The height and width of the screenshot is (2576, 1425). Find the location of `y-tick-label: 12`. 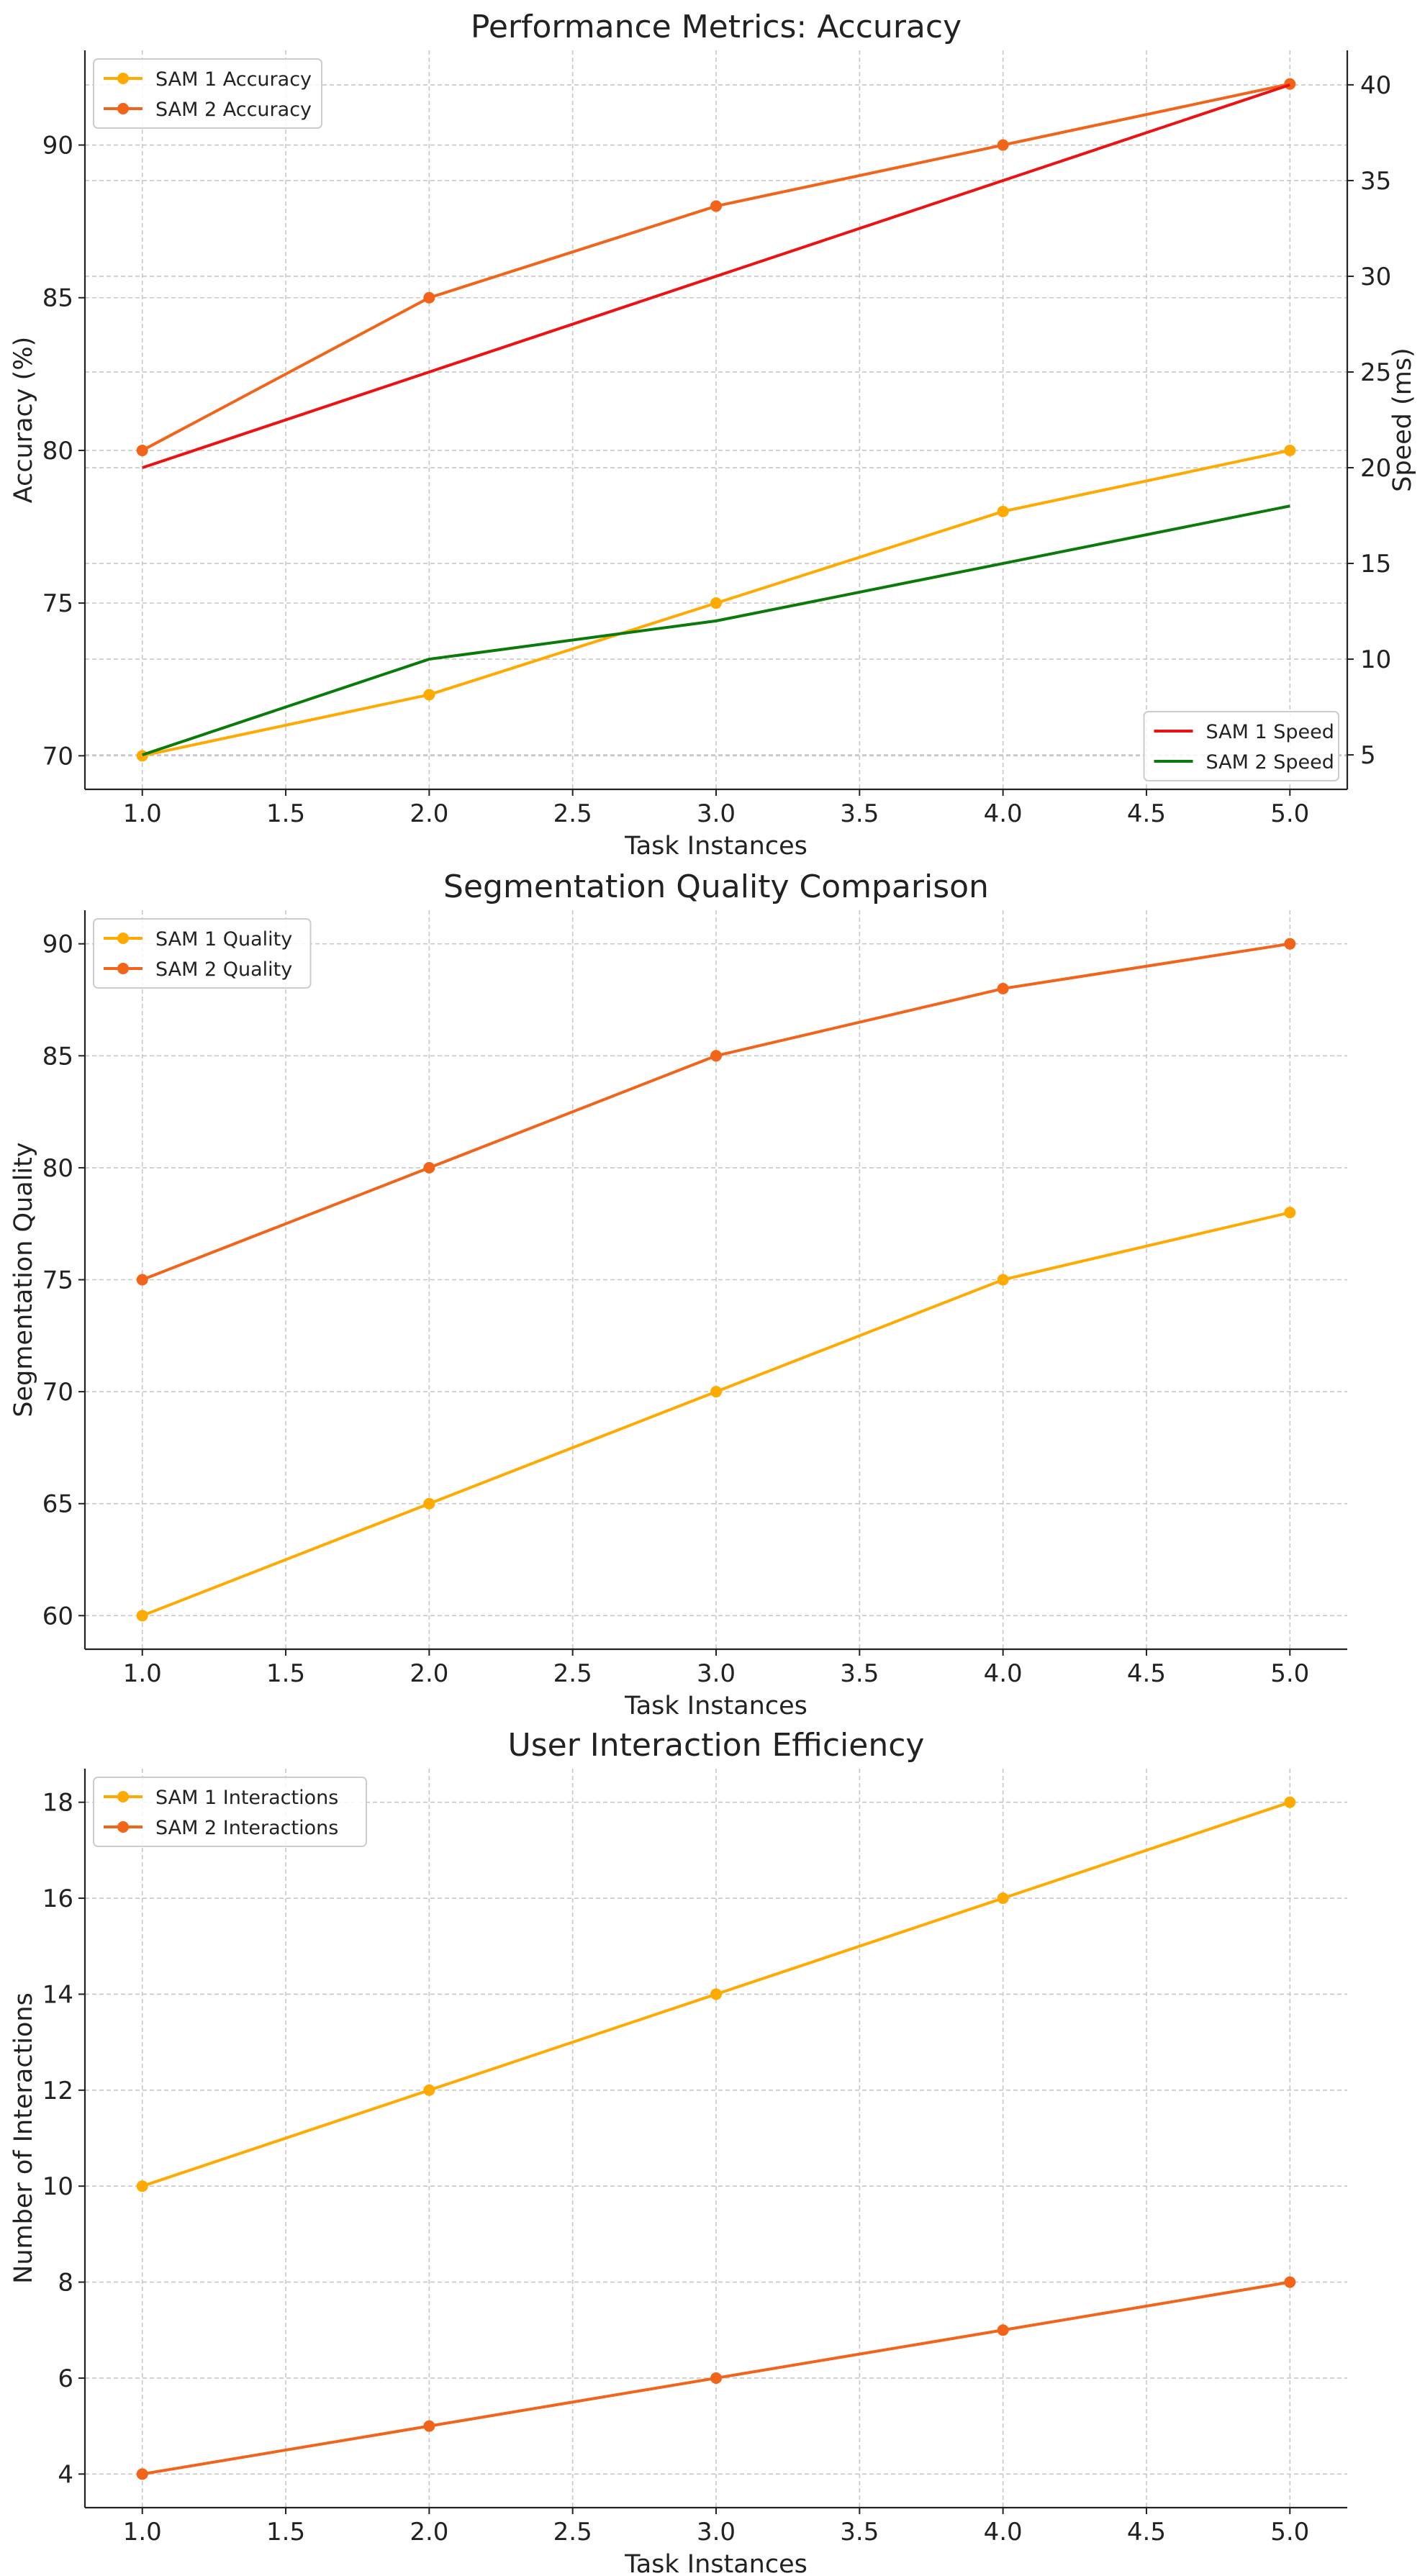

y-tick-label: 12 is located at coordinates (58, 2091).